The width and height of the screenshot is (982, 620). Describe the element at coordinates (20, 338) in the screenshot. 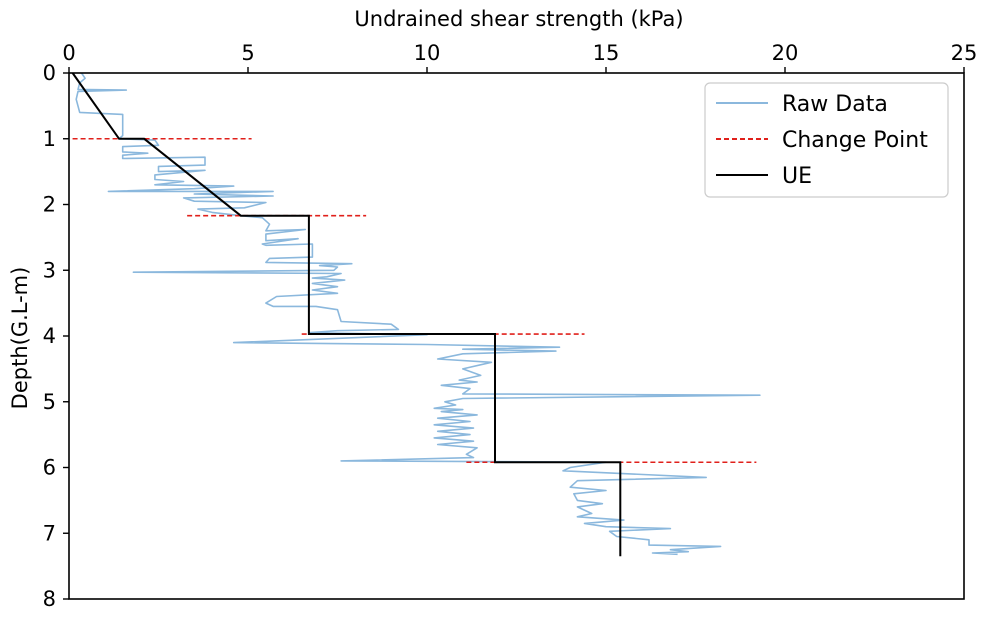

I see `y-axis-title: Depth(G.L-m)` at that location.